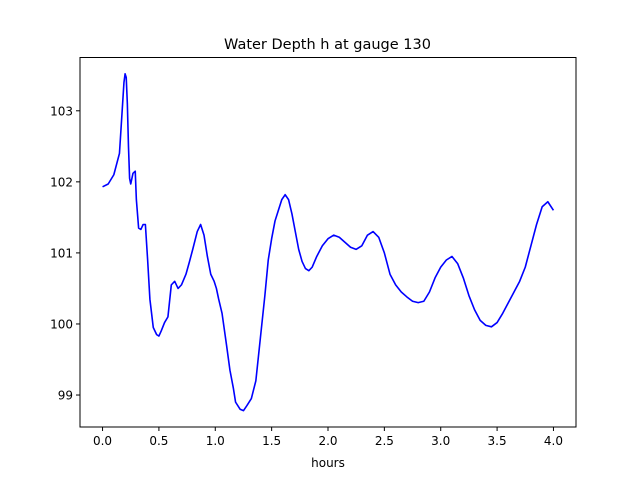 The image size is (640, 480). Describe the element at coordinates (102, 441) in the screenshot. I see `x-tick-label: 0.0` at that location.